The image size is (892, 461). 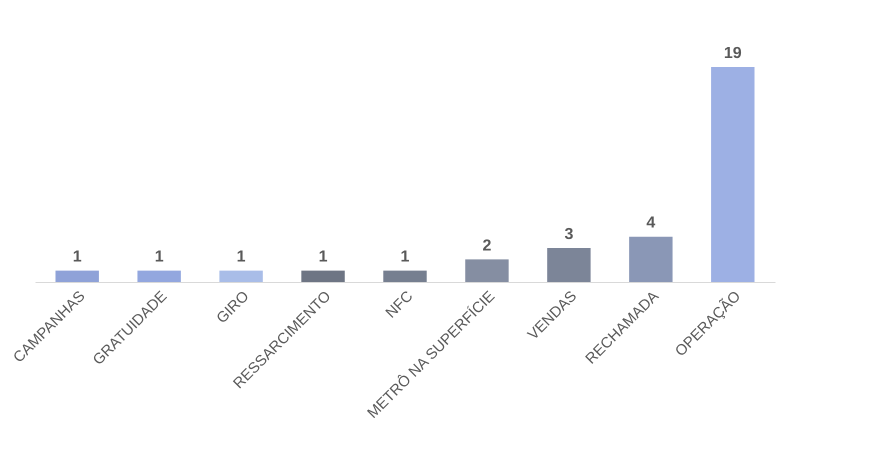 I want to click on data-label: 19, so click(x=733, y=53).